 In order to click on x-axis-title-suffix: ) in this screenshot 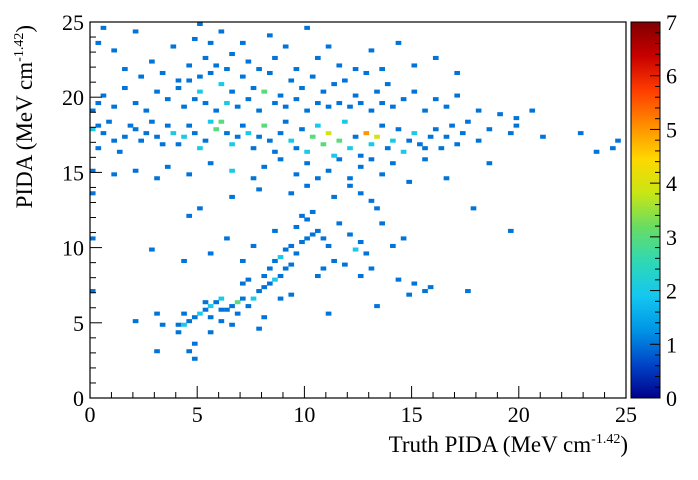, I will do `click(624, 444)`.